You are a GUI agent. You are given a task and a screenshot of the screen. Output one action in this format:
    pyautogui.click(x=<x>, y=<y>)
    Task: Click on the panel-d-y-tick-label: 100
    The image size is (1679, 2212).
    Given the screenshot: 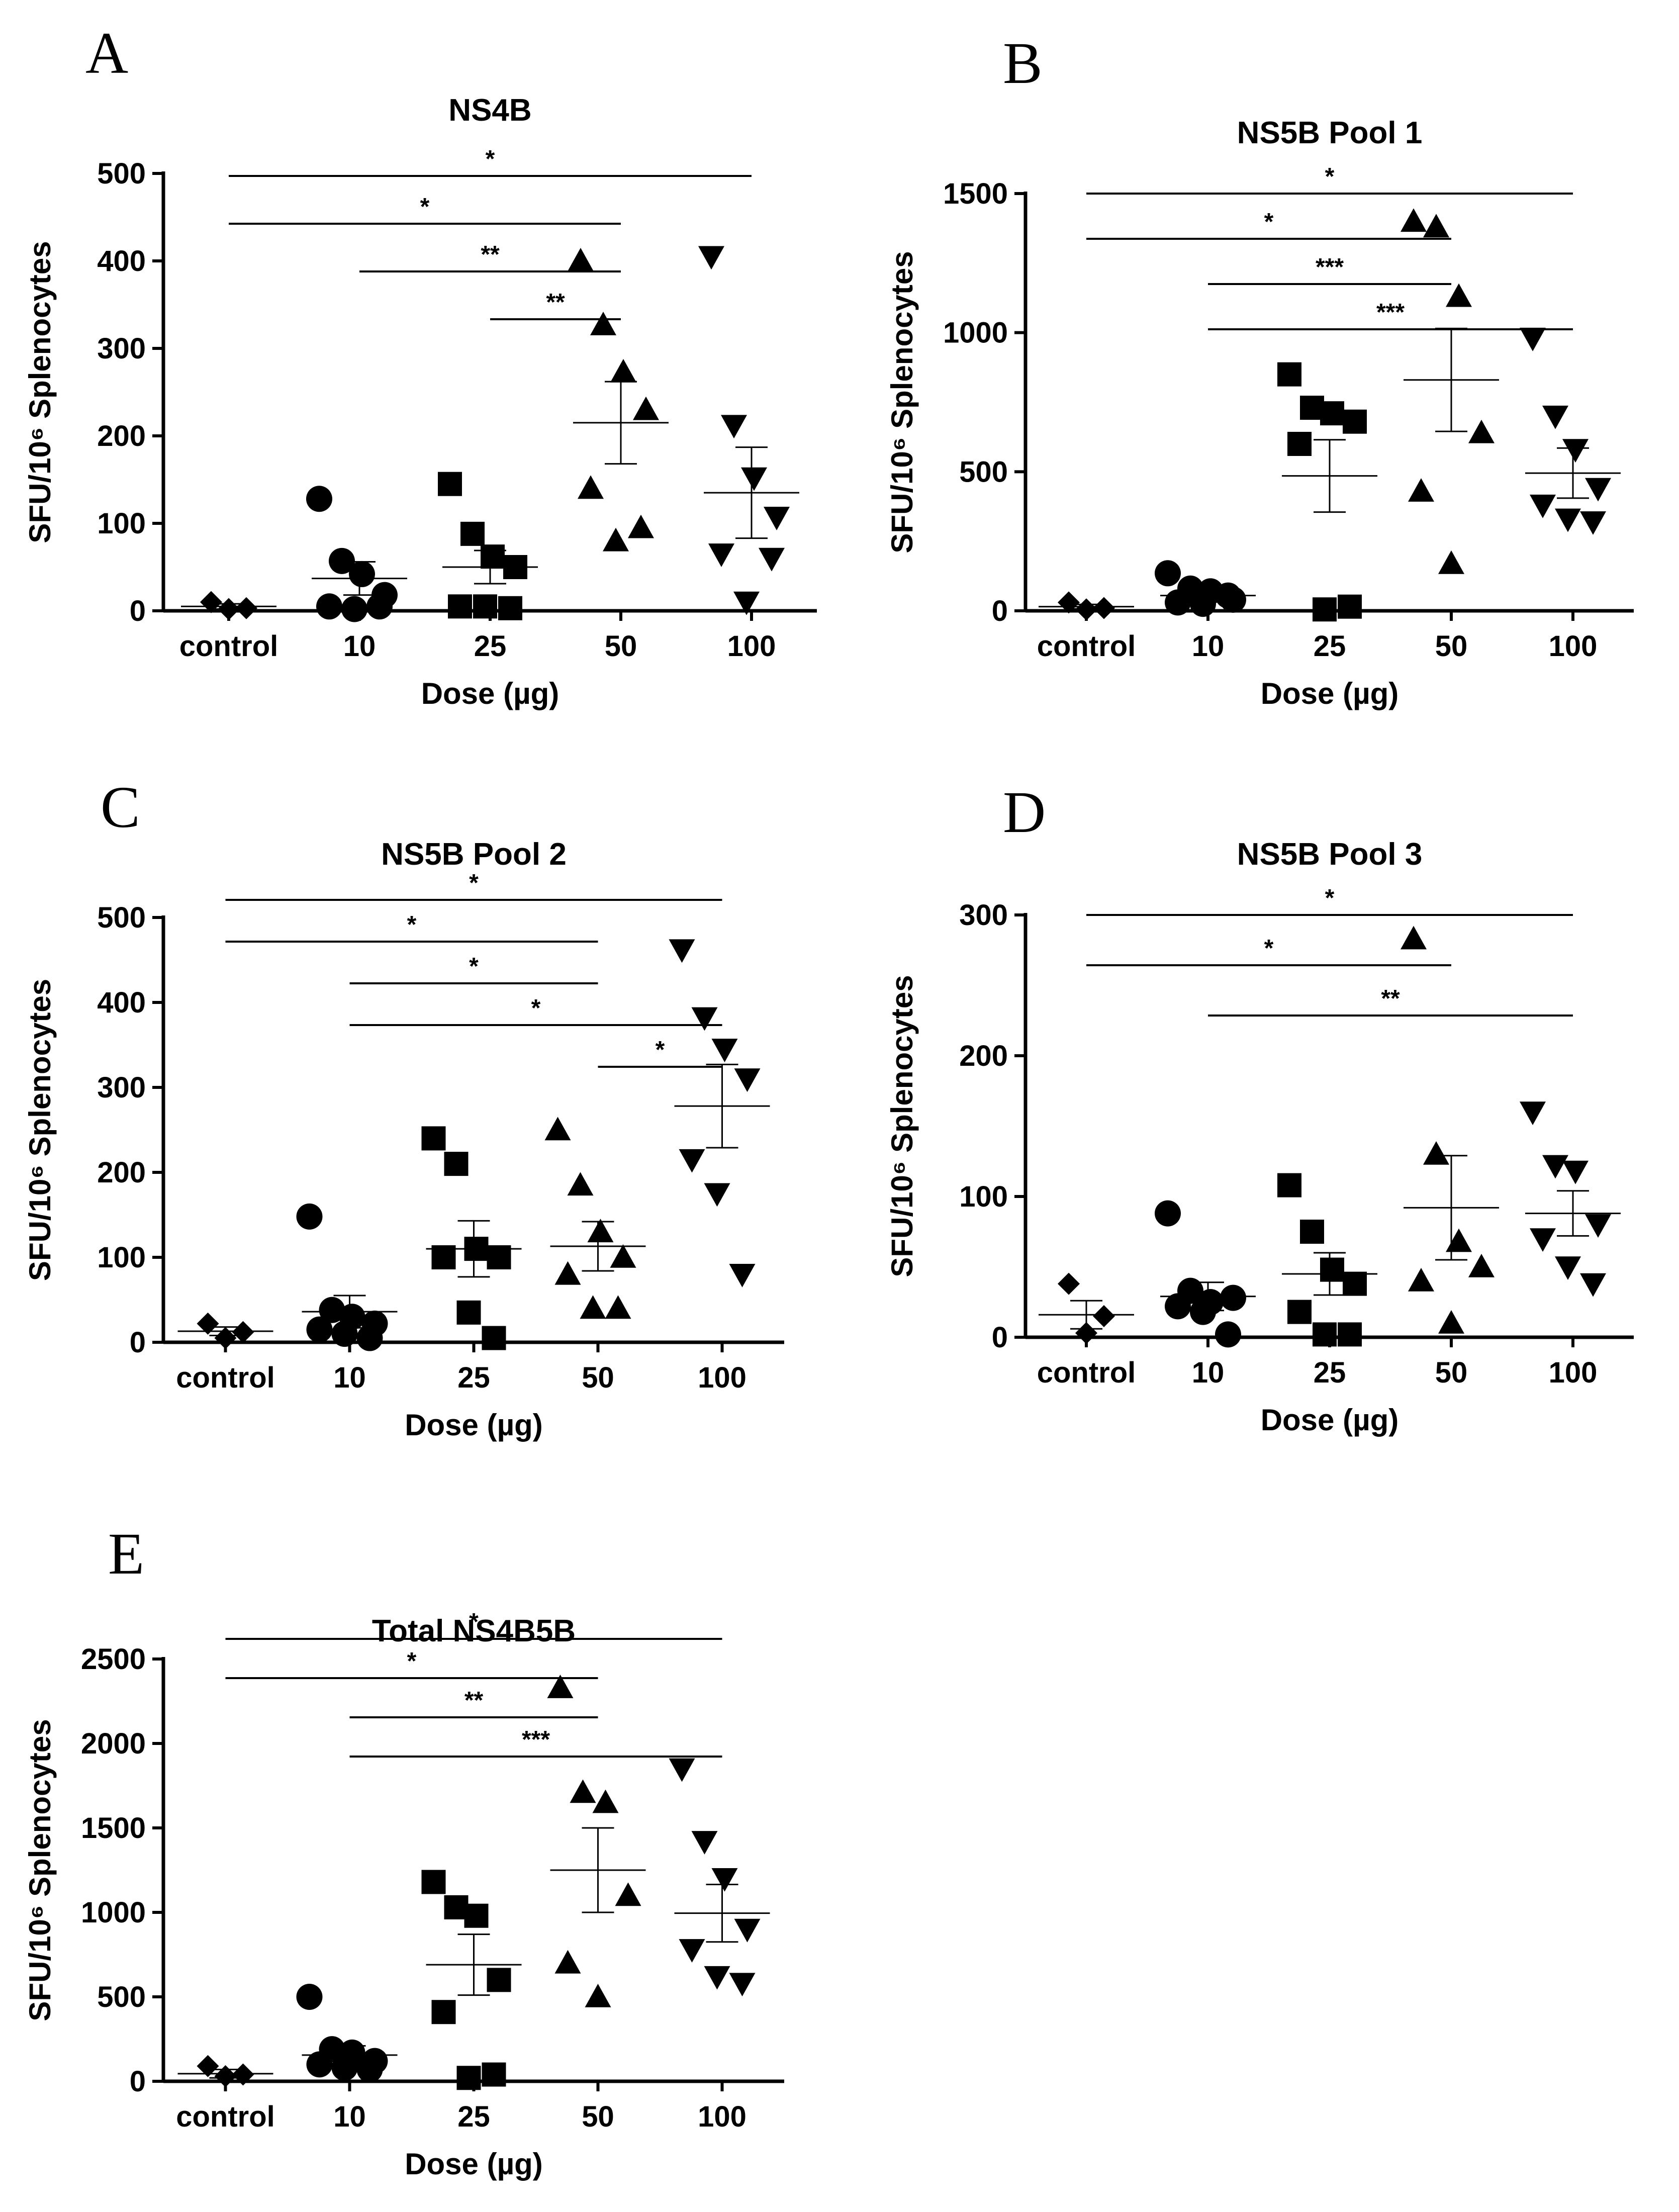 What is the action you would take?
    pyautogui.click(x=984, y=1196)
    